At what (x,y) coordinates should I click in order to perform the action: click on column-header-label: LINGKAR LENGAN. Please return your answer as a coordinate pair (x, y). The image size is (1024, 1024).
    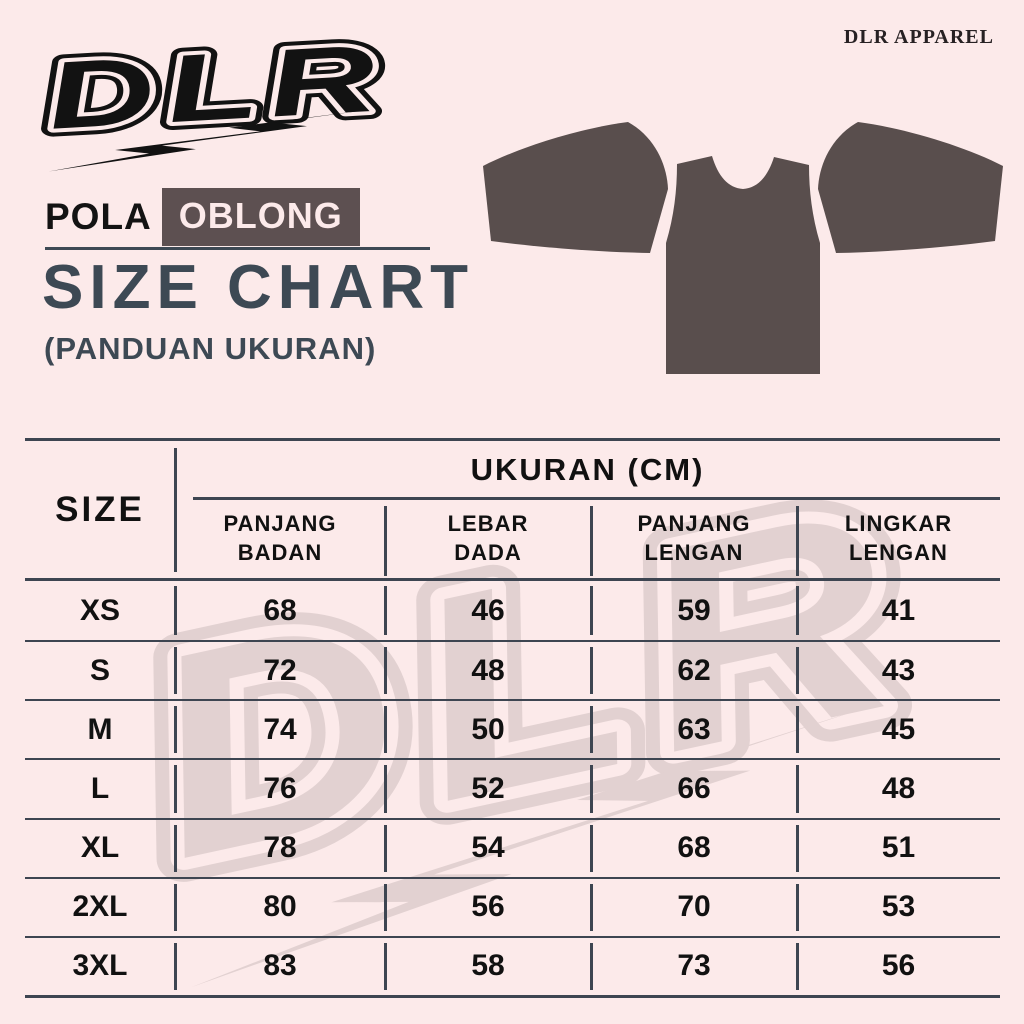
    Looking at the image, I should click on (898, 538).